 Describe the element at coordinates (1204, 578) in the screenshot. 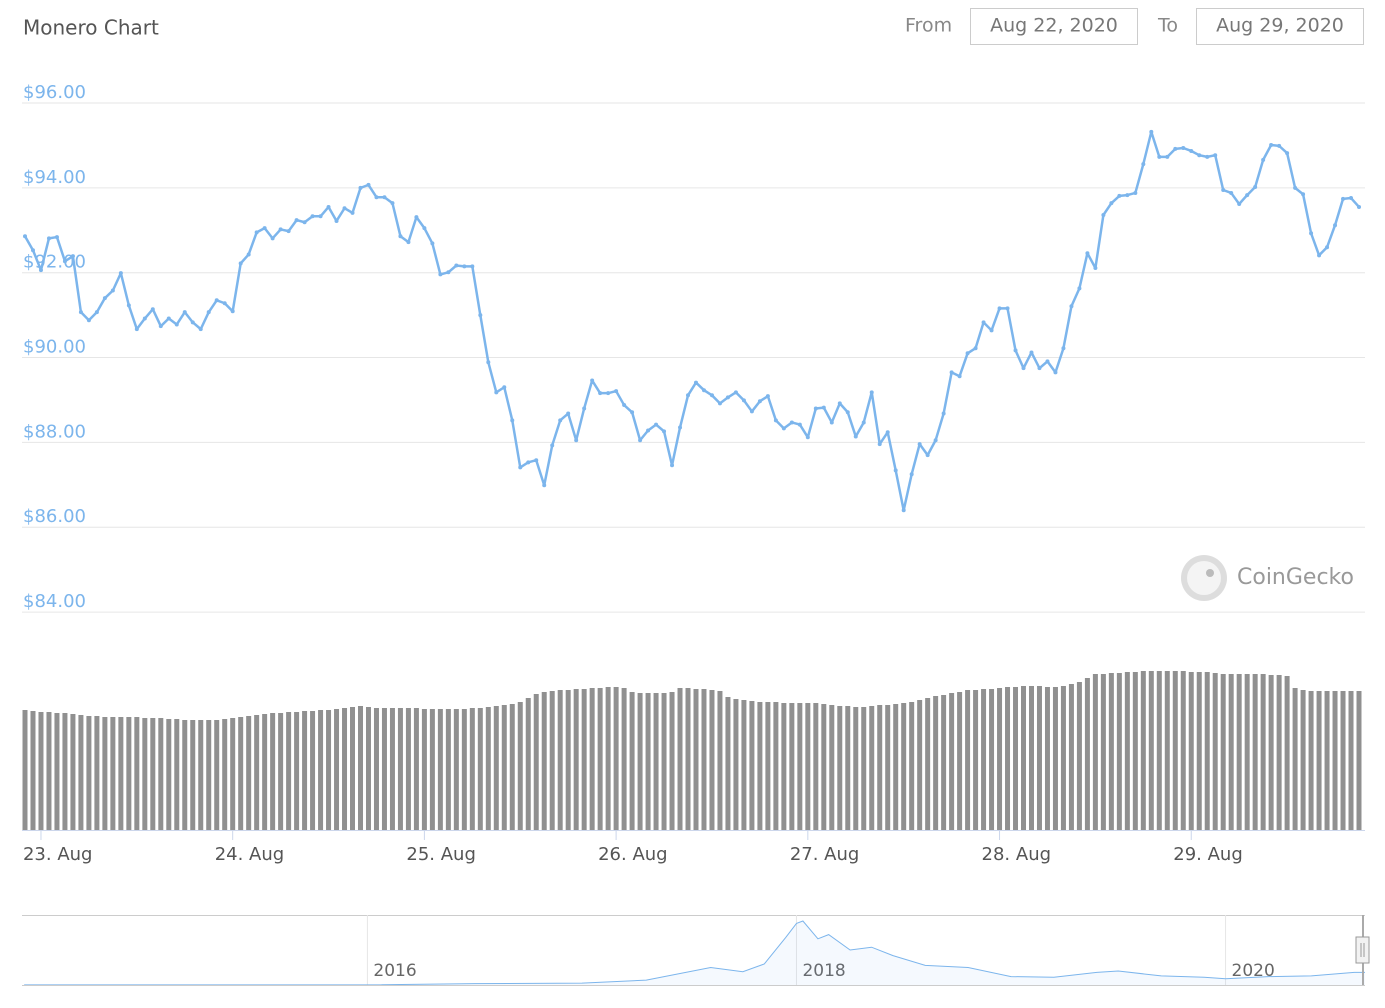

I see `watermark-icon-inner` at that location.